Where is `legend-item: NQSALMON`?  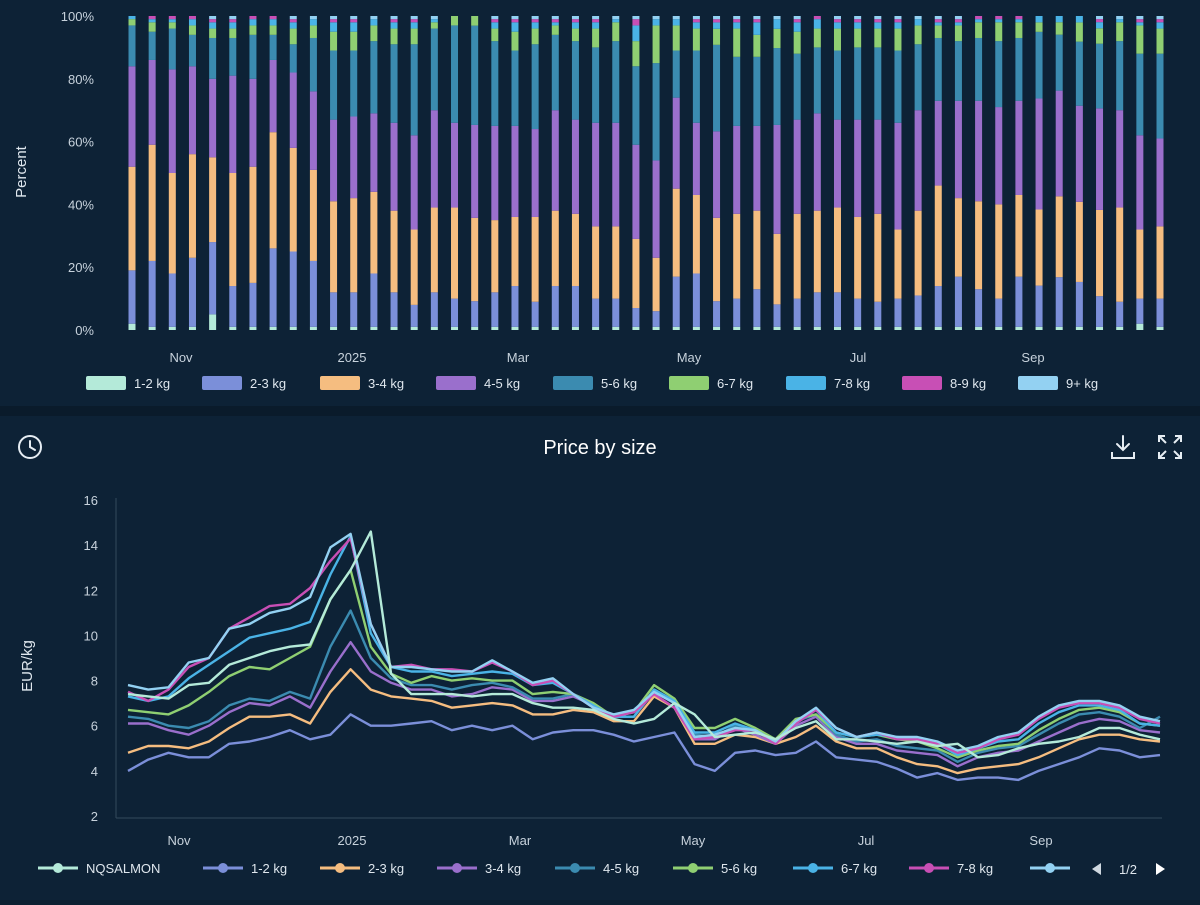 legend-item: NQSALMON is located at coordinates (99, 868).